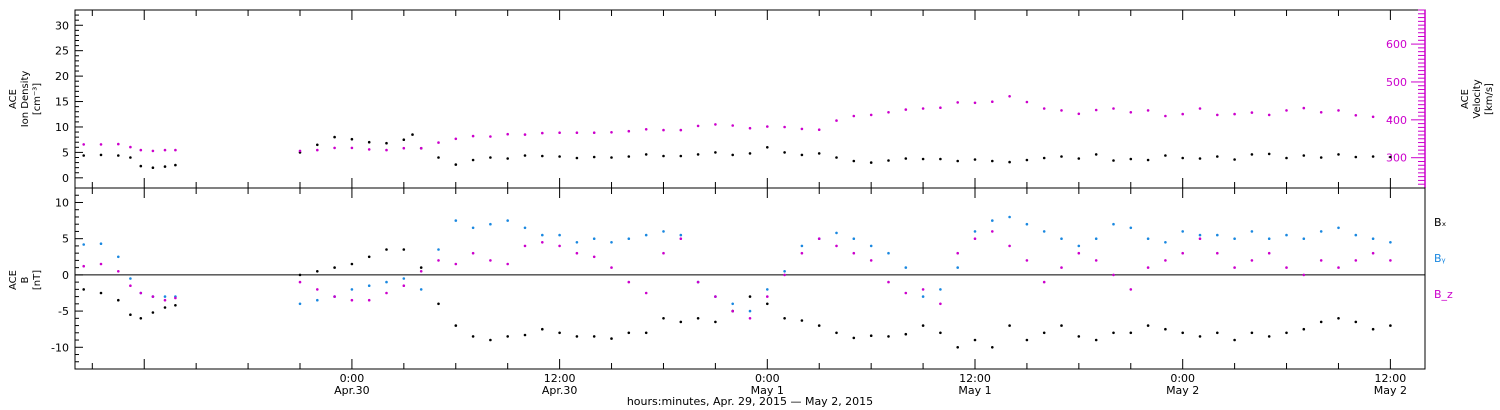  I want to click on density-axis-label-3: [cm⁻³], so click(37, 99).